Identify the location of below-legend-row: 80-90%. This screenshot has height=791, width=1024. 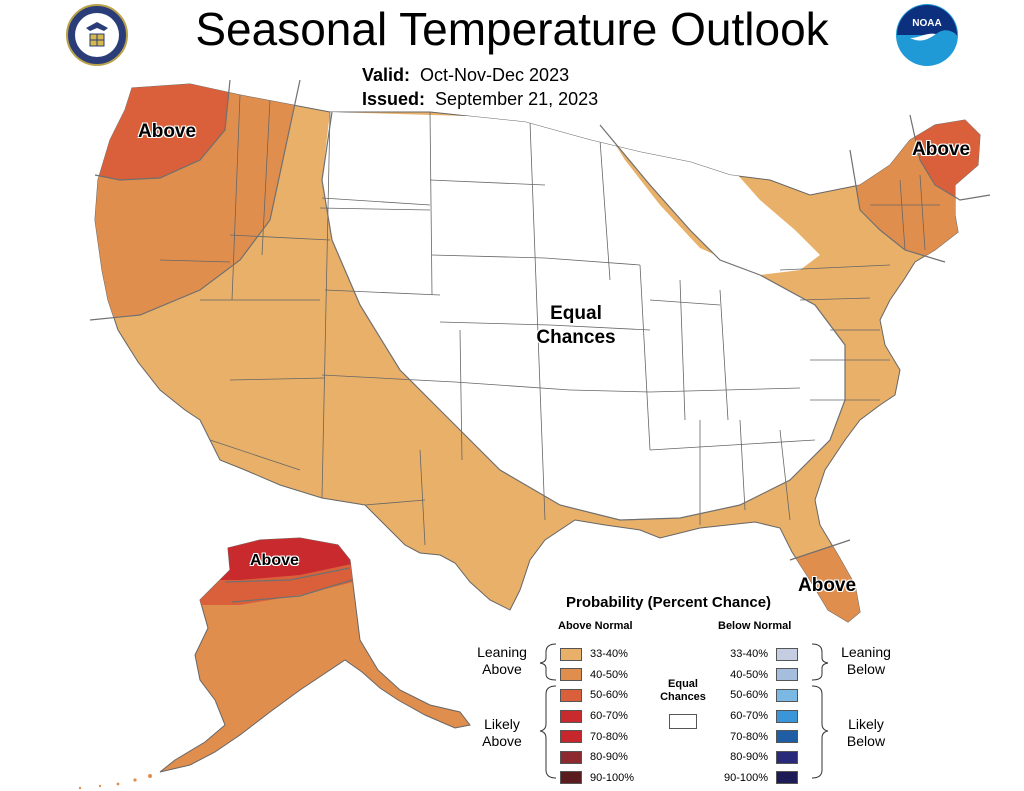
(760, 757).